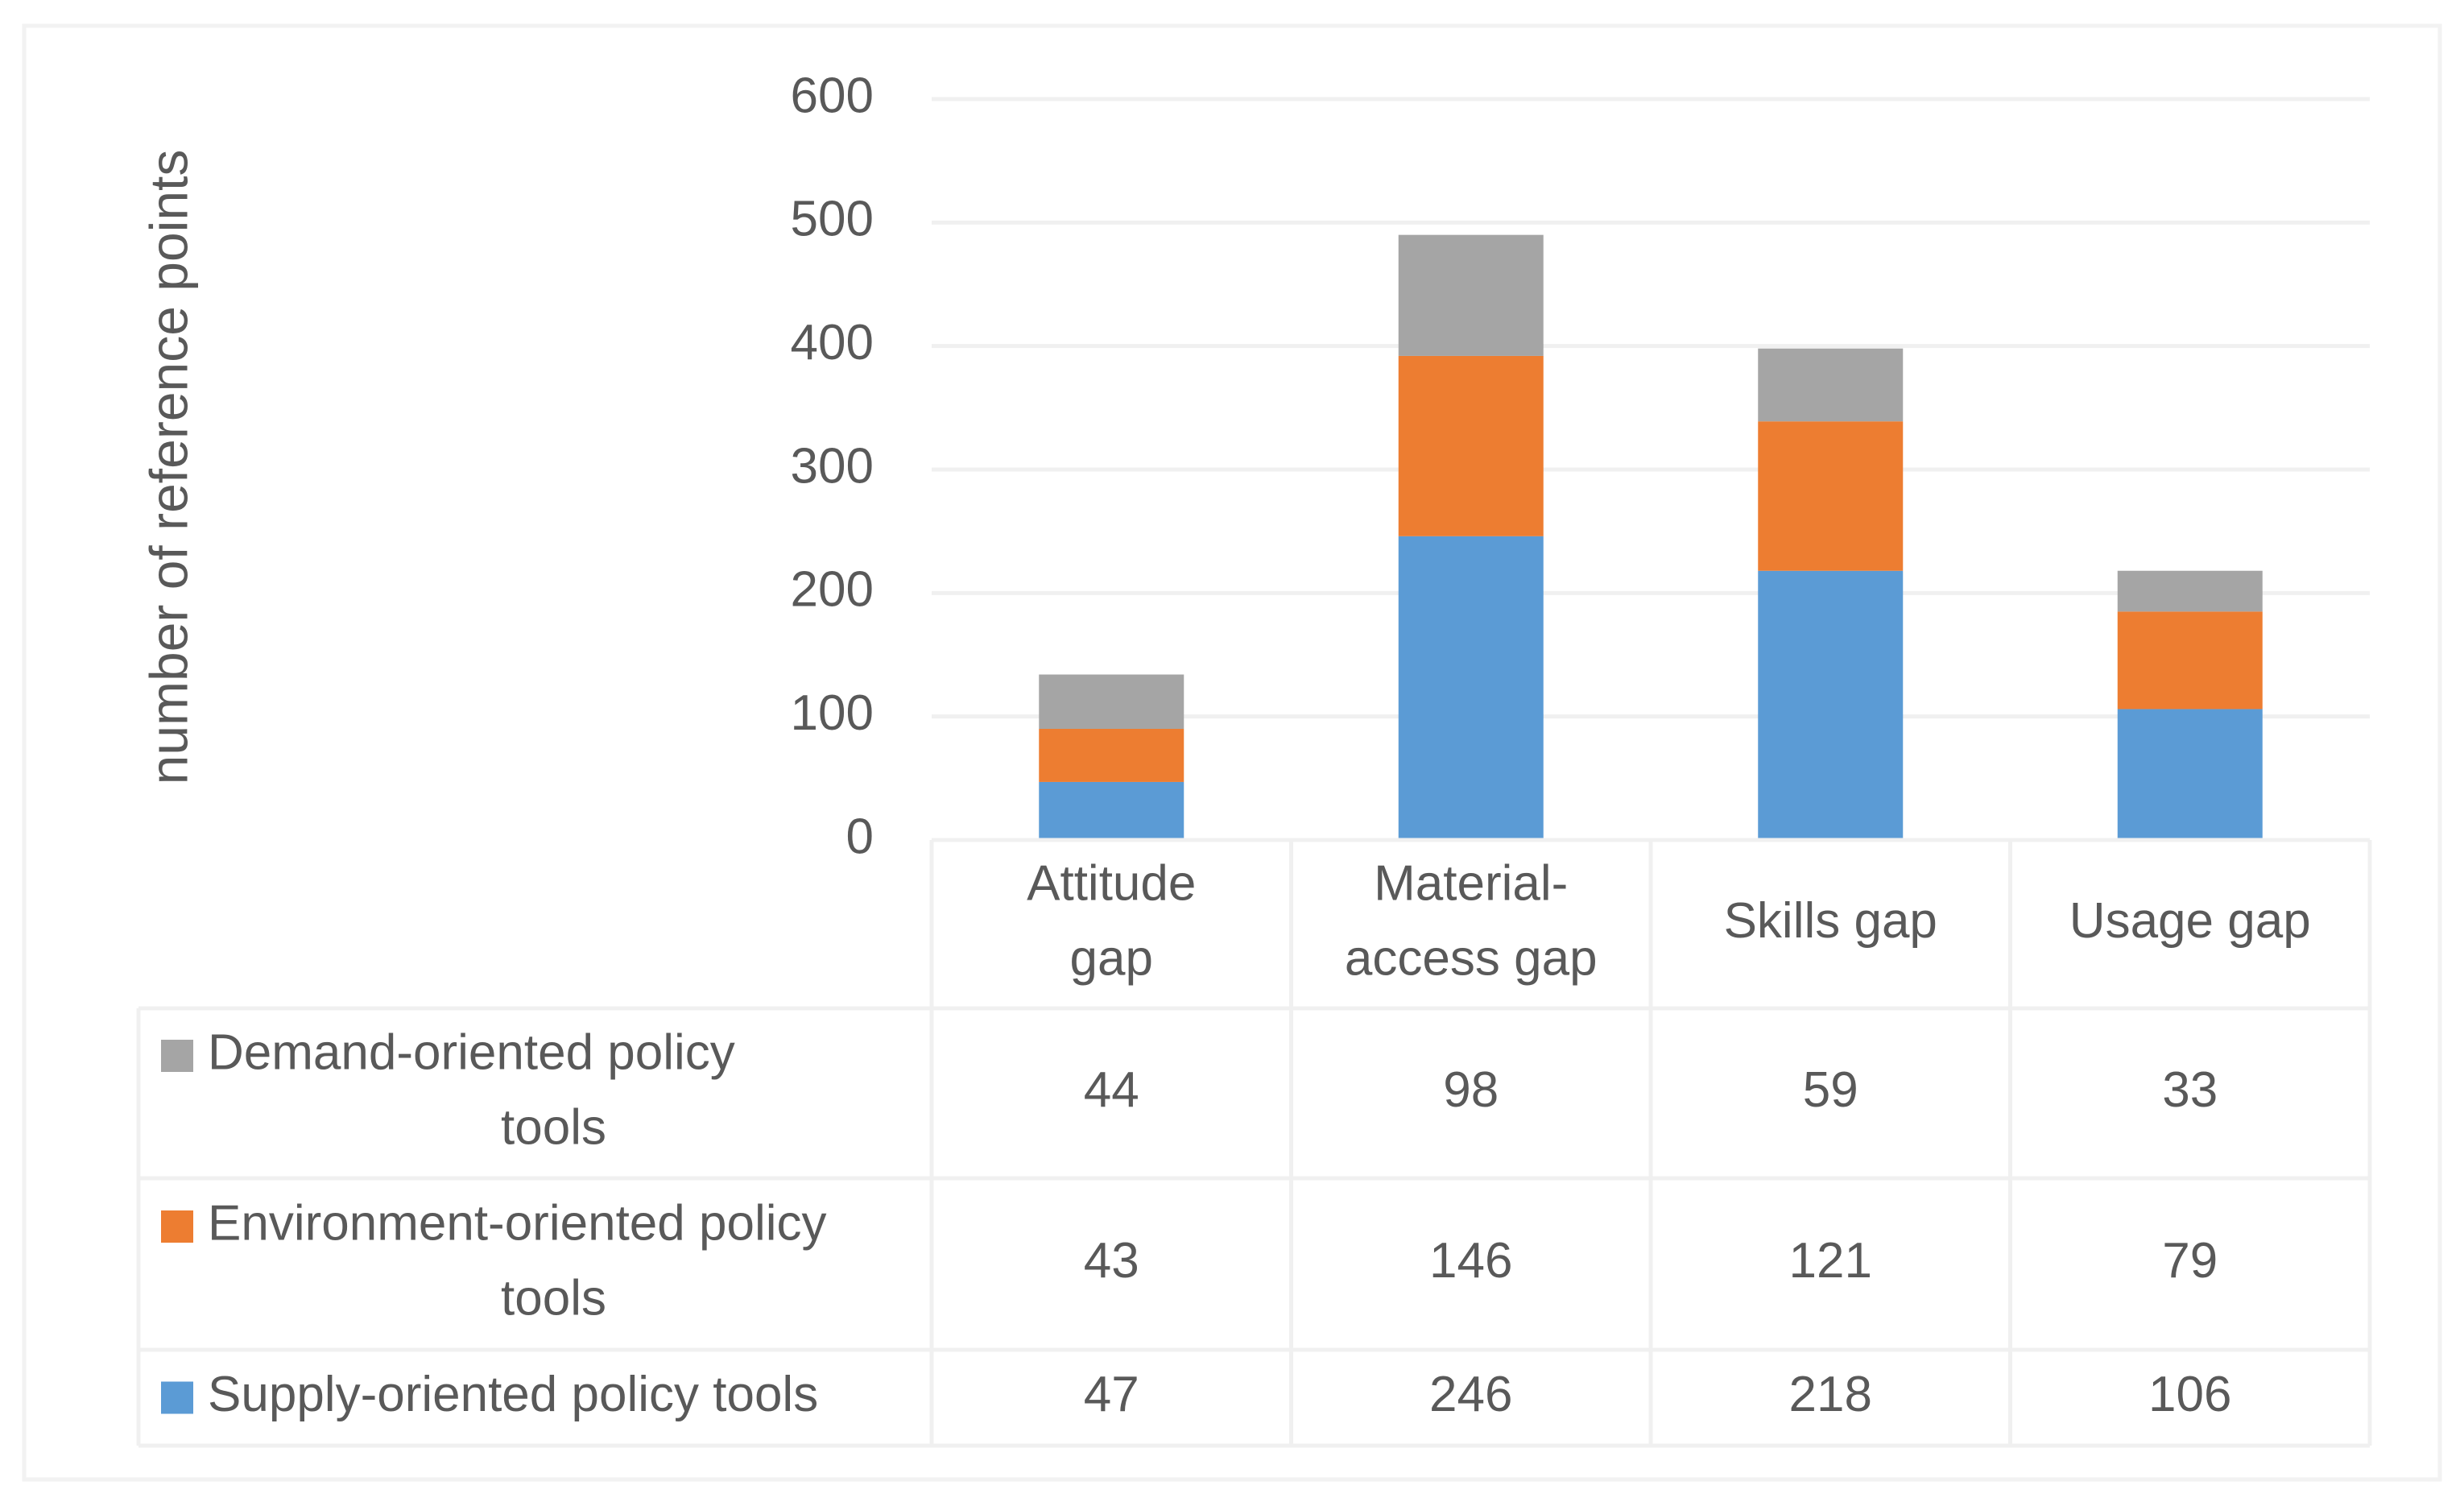  I want to click on category-label: Skills gap, so click(1830, 921).